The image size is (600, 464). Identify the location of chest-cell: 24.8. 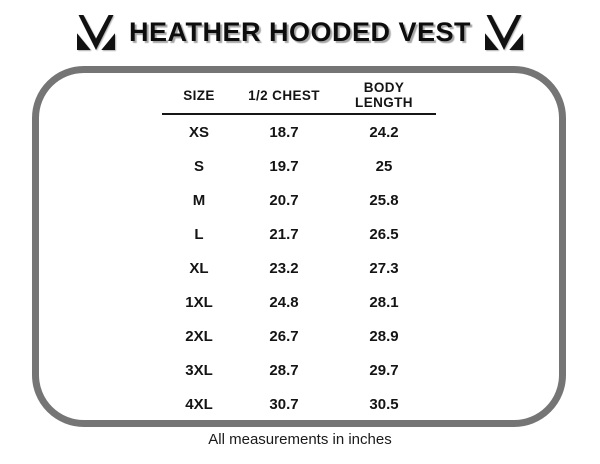
(284, 302).